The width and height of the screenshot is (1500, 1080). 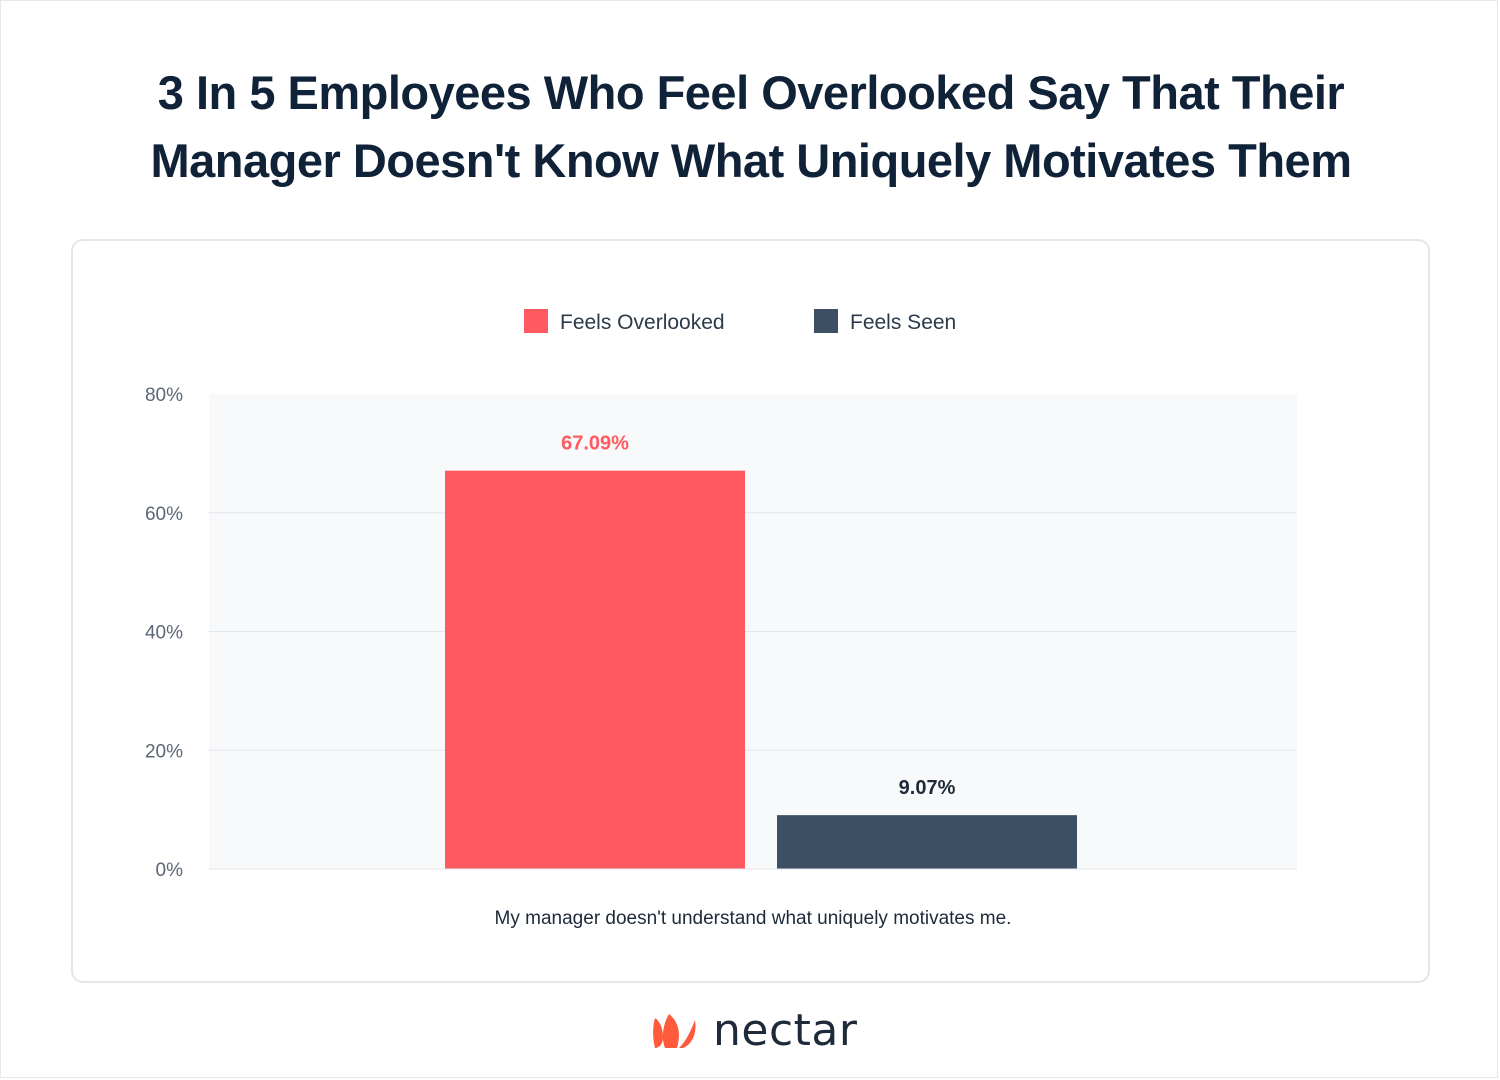 I want to click on nectar-flame-logo-icon, so click(x=674, y=1031).